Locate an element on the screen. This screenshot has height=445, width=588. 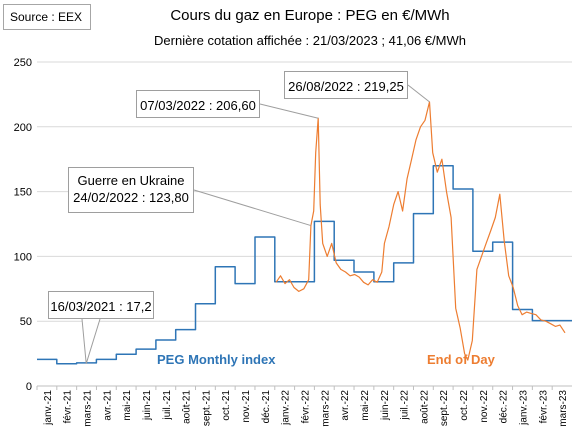
x-tick-label: mars-23 is located at coordinates (563, 408).